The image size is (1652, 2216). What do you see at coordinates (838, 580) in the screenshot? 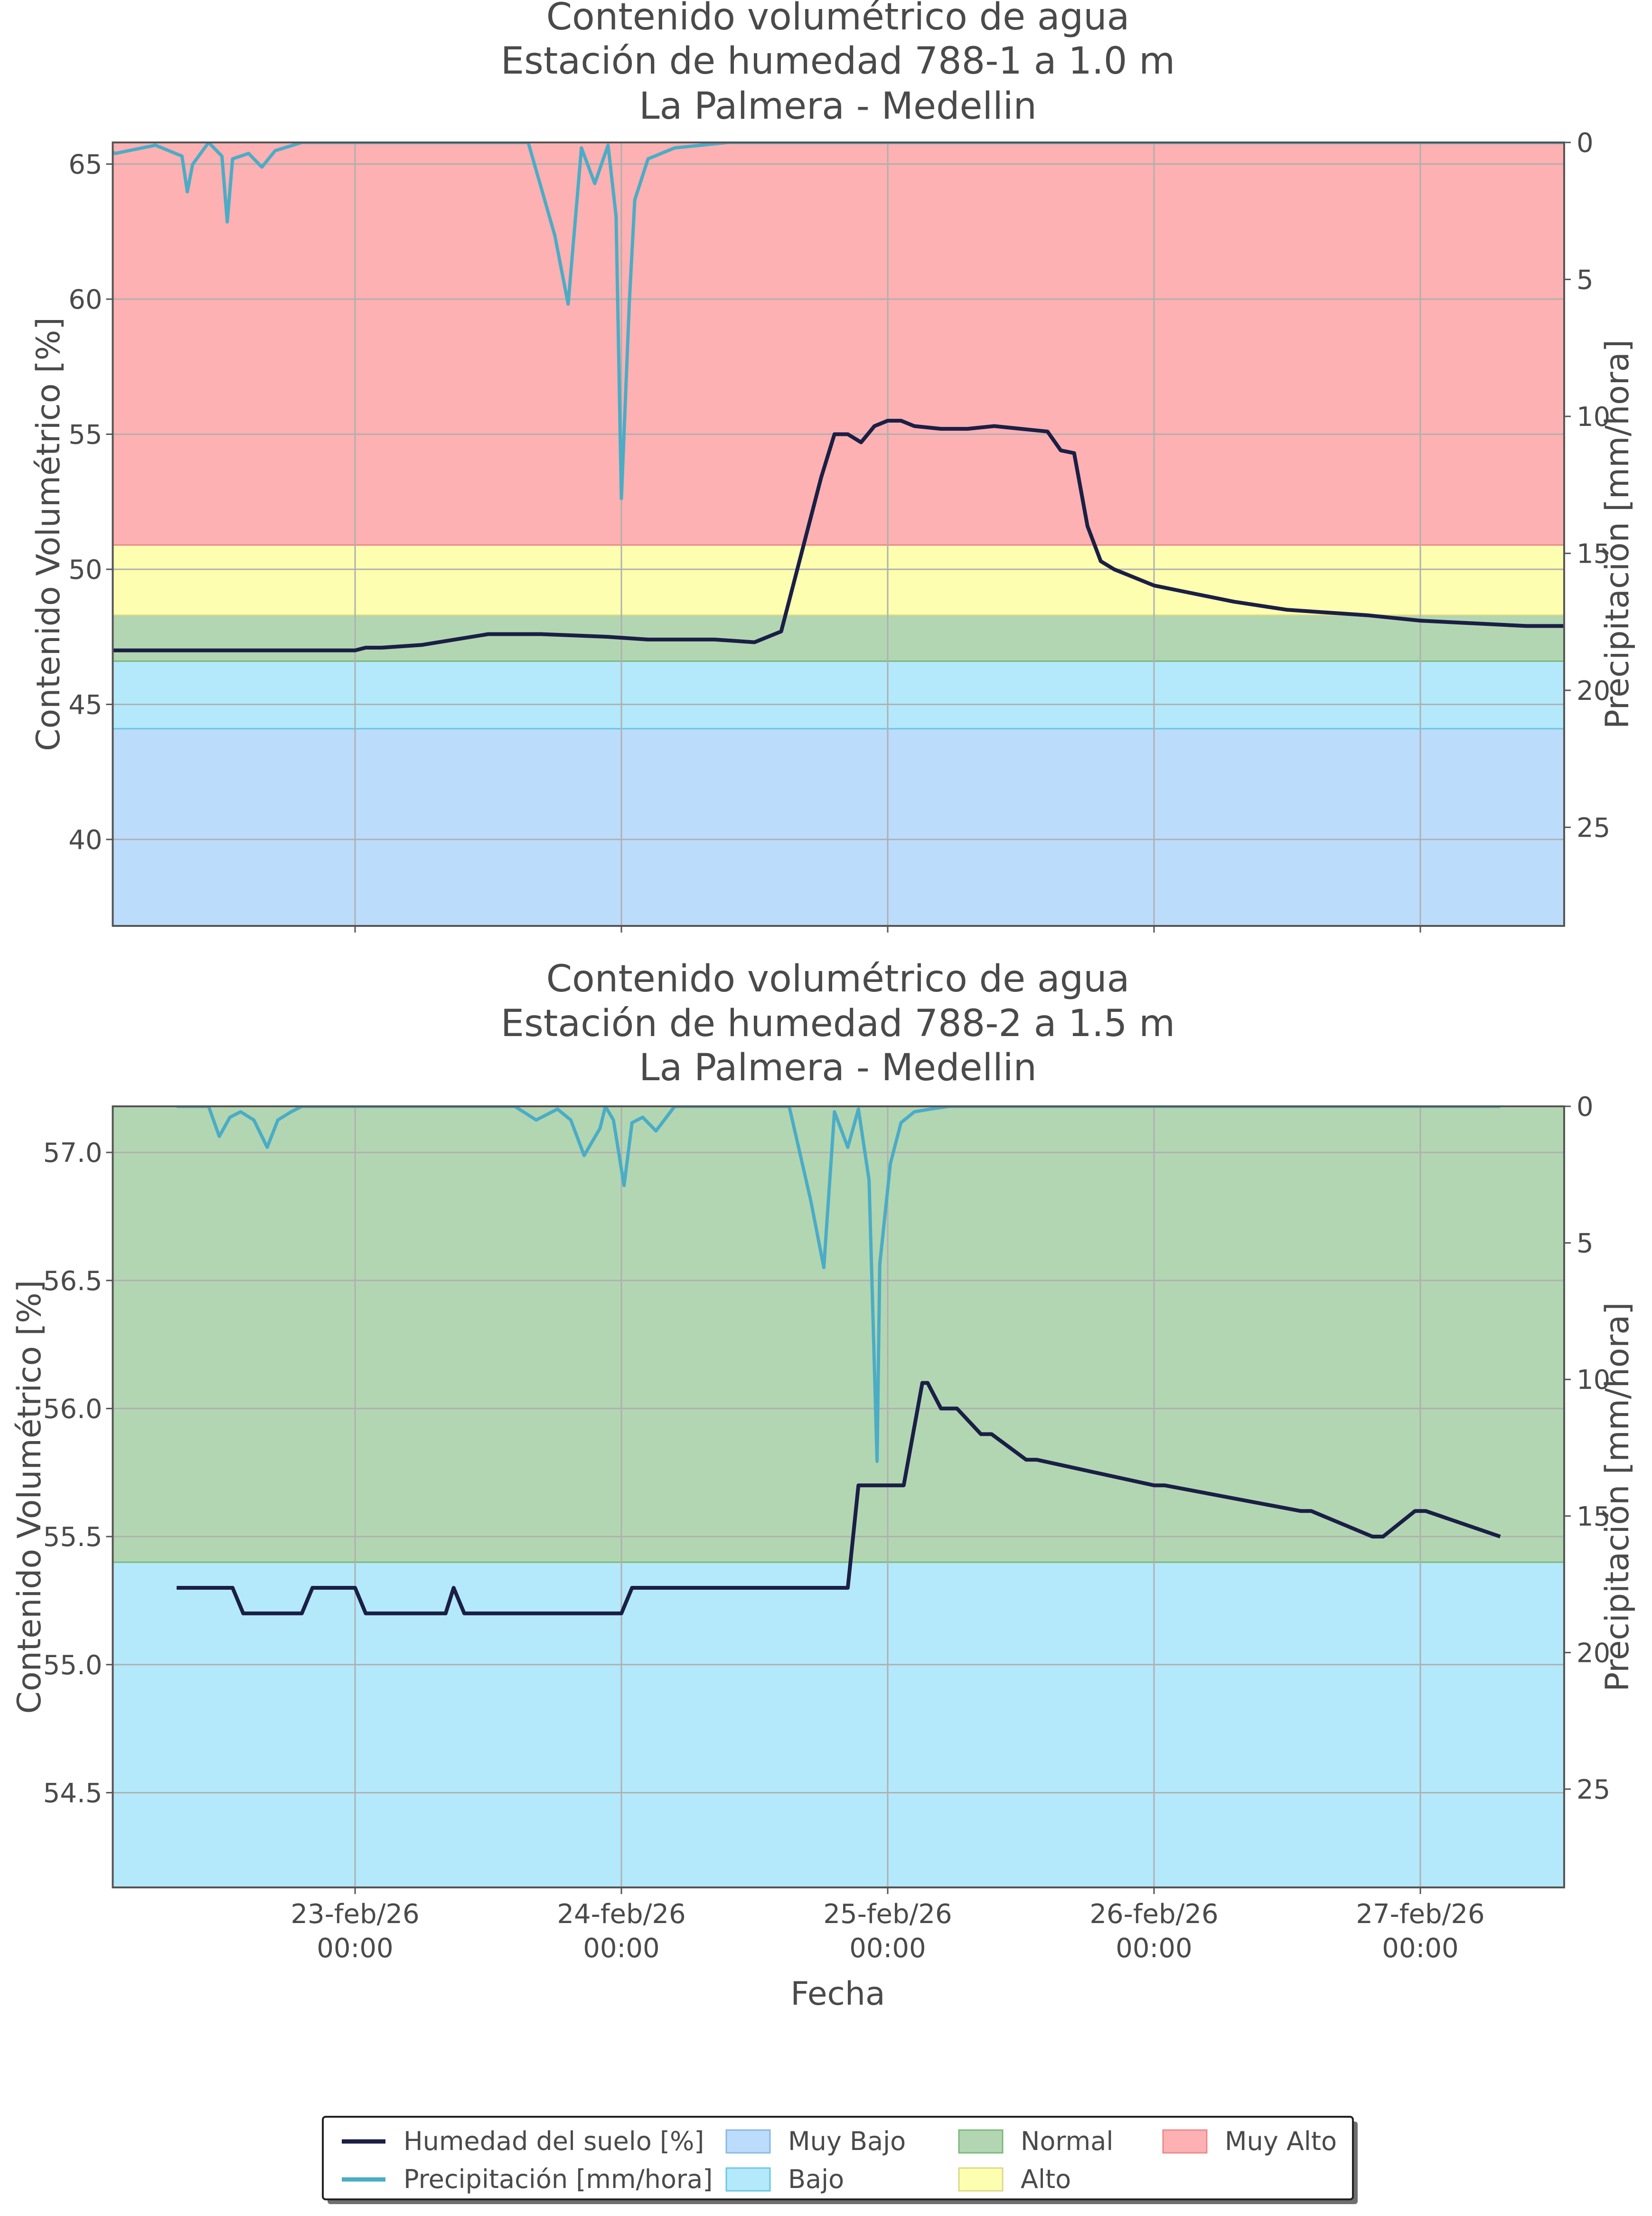
I see `band-alto` at bounding box center [838, 580].